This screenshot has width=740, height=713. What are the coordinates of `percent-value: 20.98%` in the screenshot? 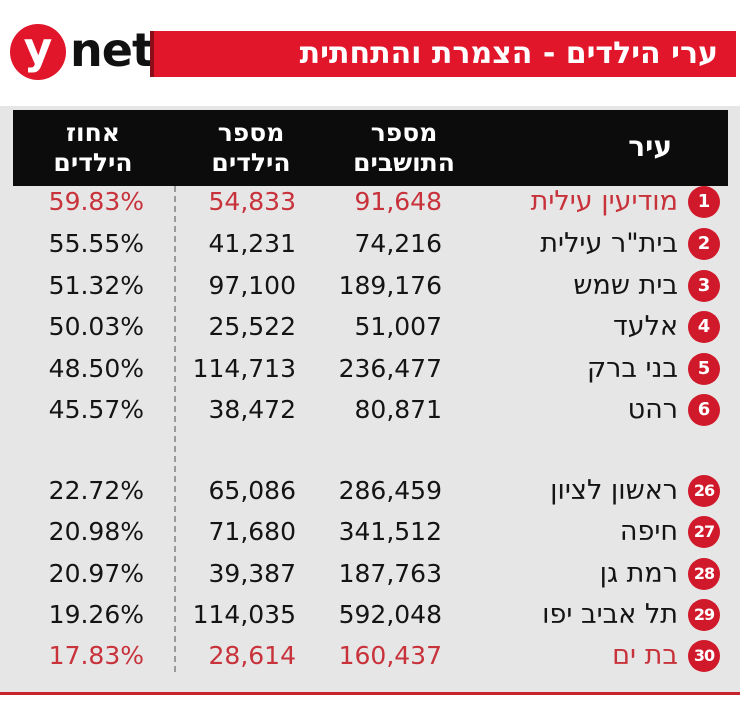 It's located at (96, 531).